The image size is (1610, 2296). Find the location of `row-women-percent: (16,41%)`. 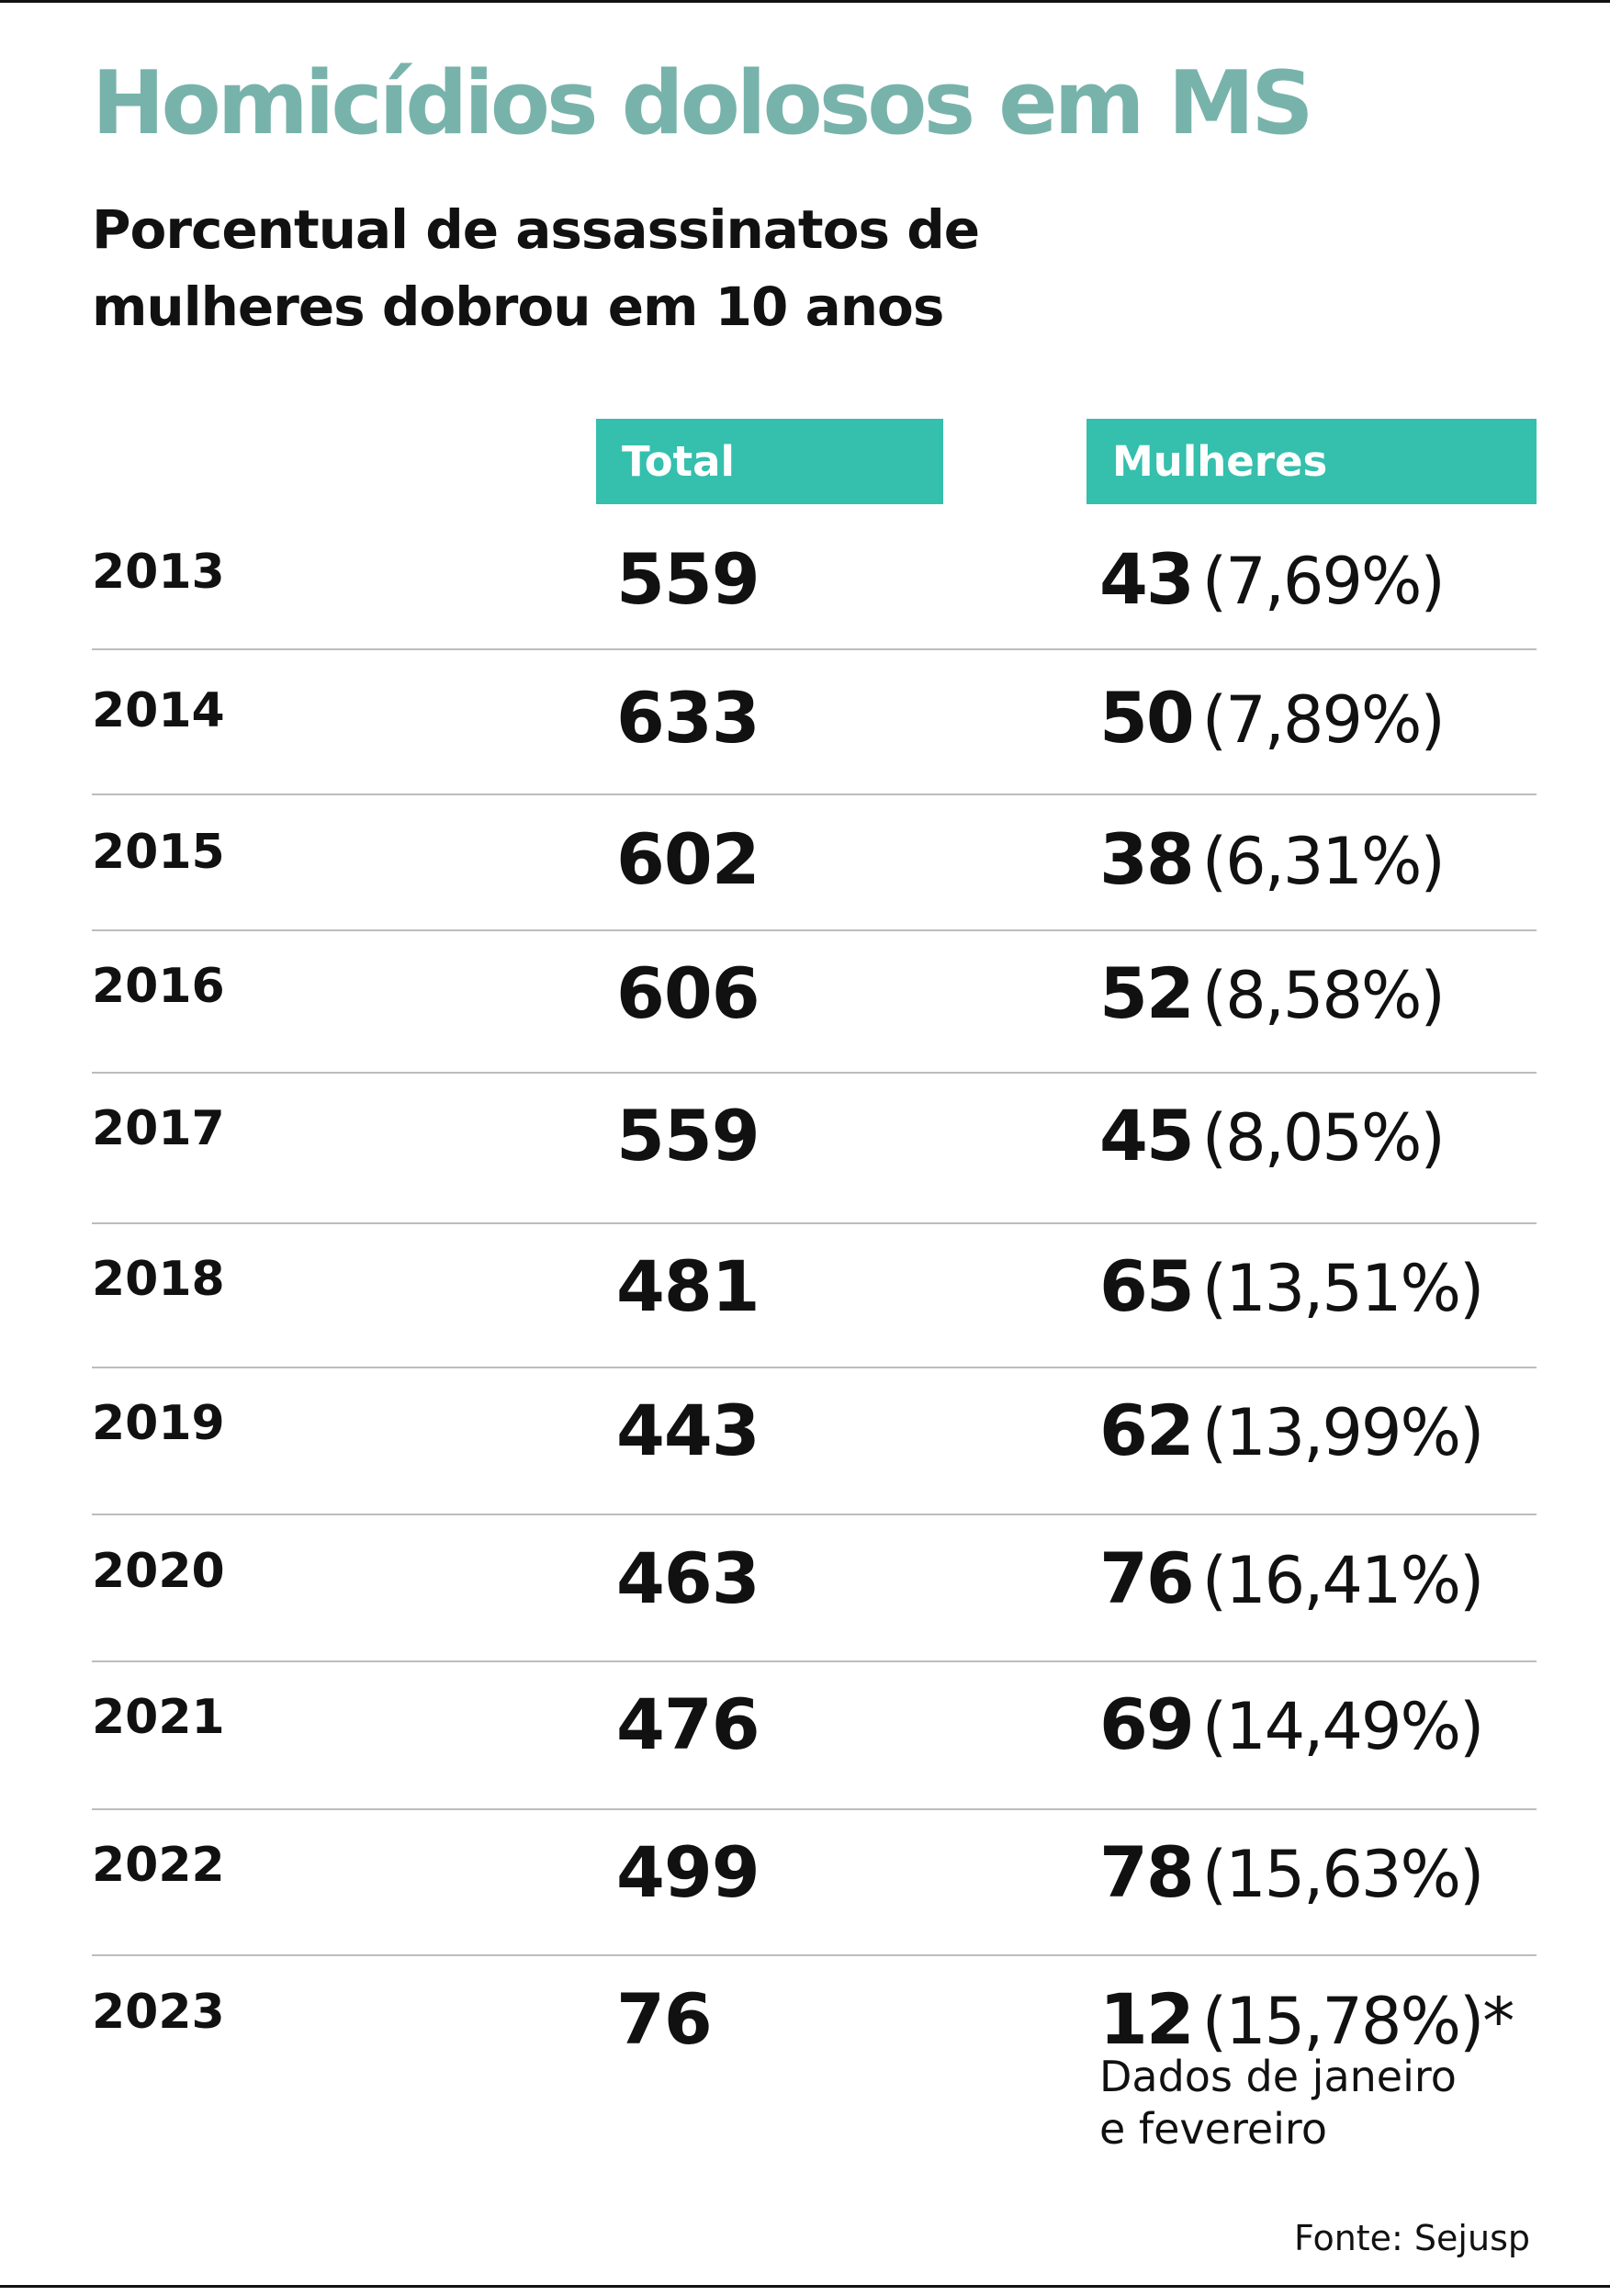

row-women-percent: (16,41%) is located at coordinates (1343, 1580).